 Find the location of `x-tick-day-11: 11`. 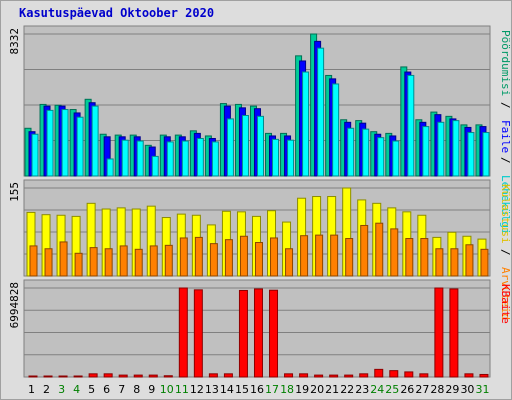

x-tick-day-11: 11 is located at coordinates (182, 389).